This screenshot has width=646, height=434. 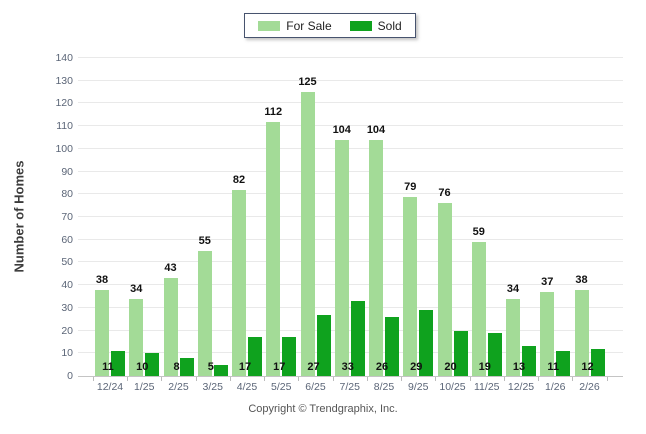 What do you see at coordinates (375, 25) in the screenshot?
I see `legend-item-sold: Sold` at bounding box center [375, 25].